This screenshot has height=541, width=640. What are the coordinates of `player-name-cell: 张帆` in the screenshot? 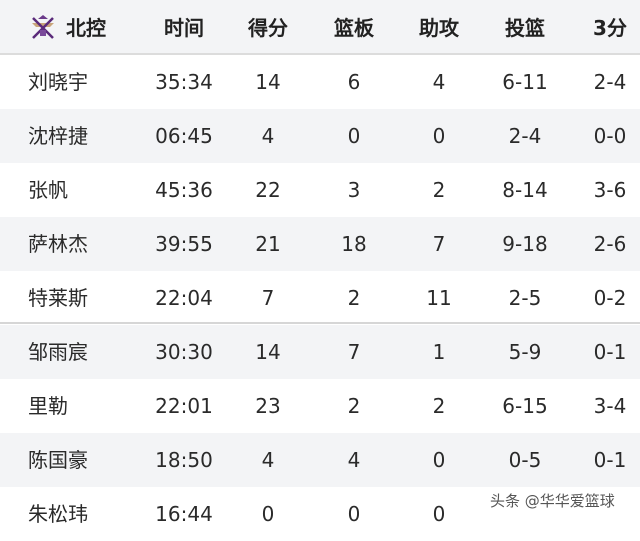 It's located at (48, 190).